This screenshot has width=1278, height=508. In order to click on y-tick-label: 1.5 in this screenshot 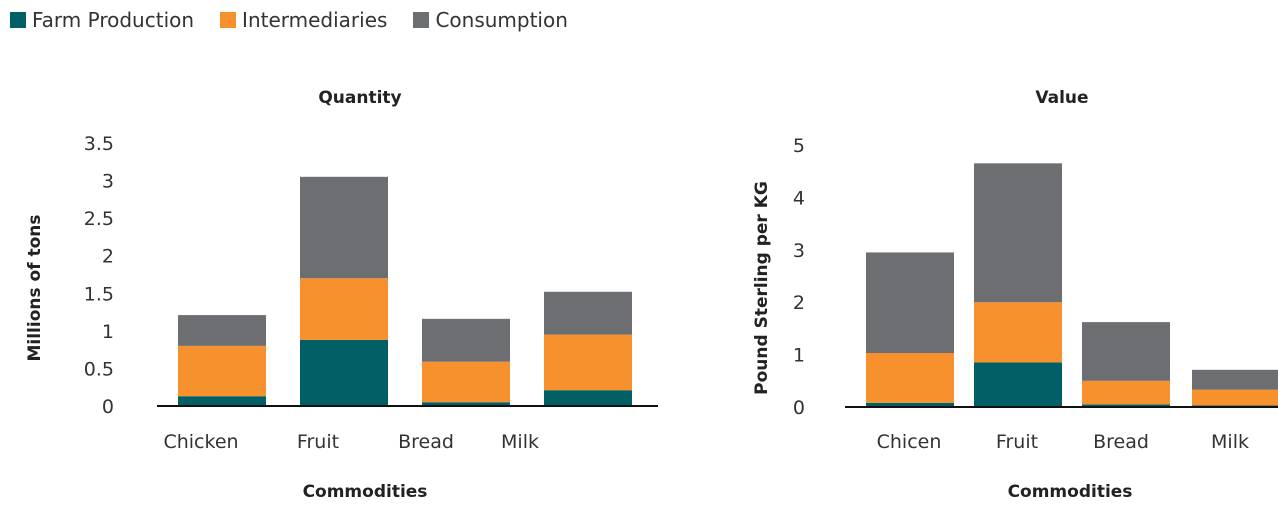, I will do `click(99, 294)`.